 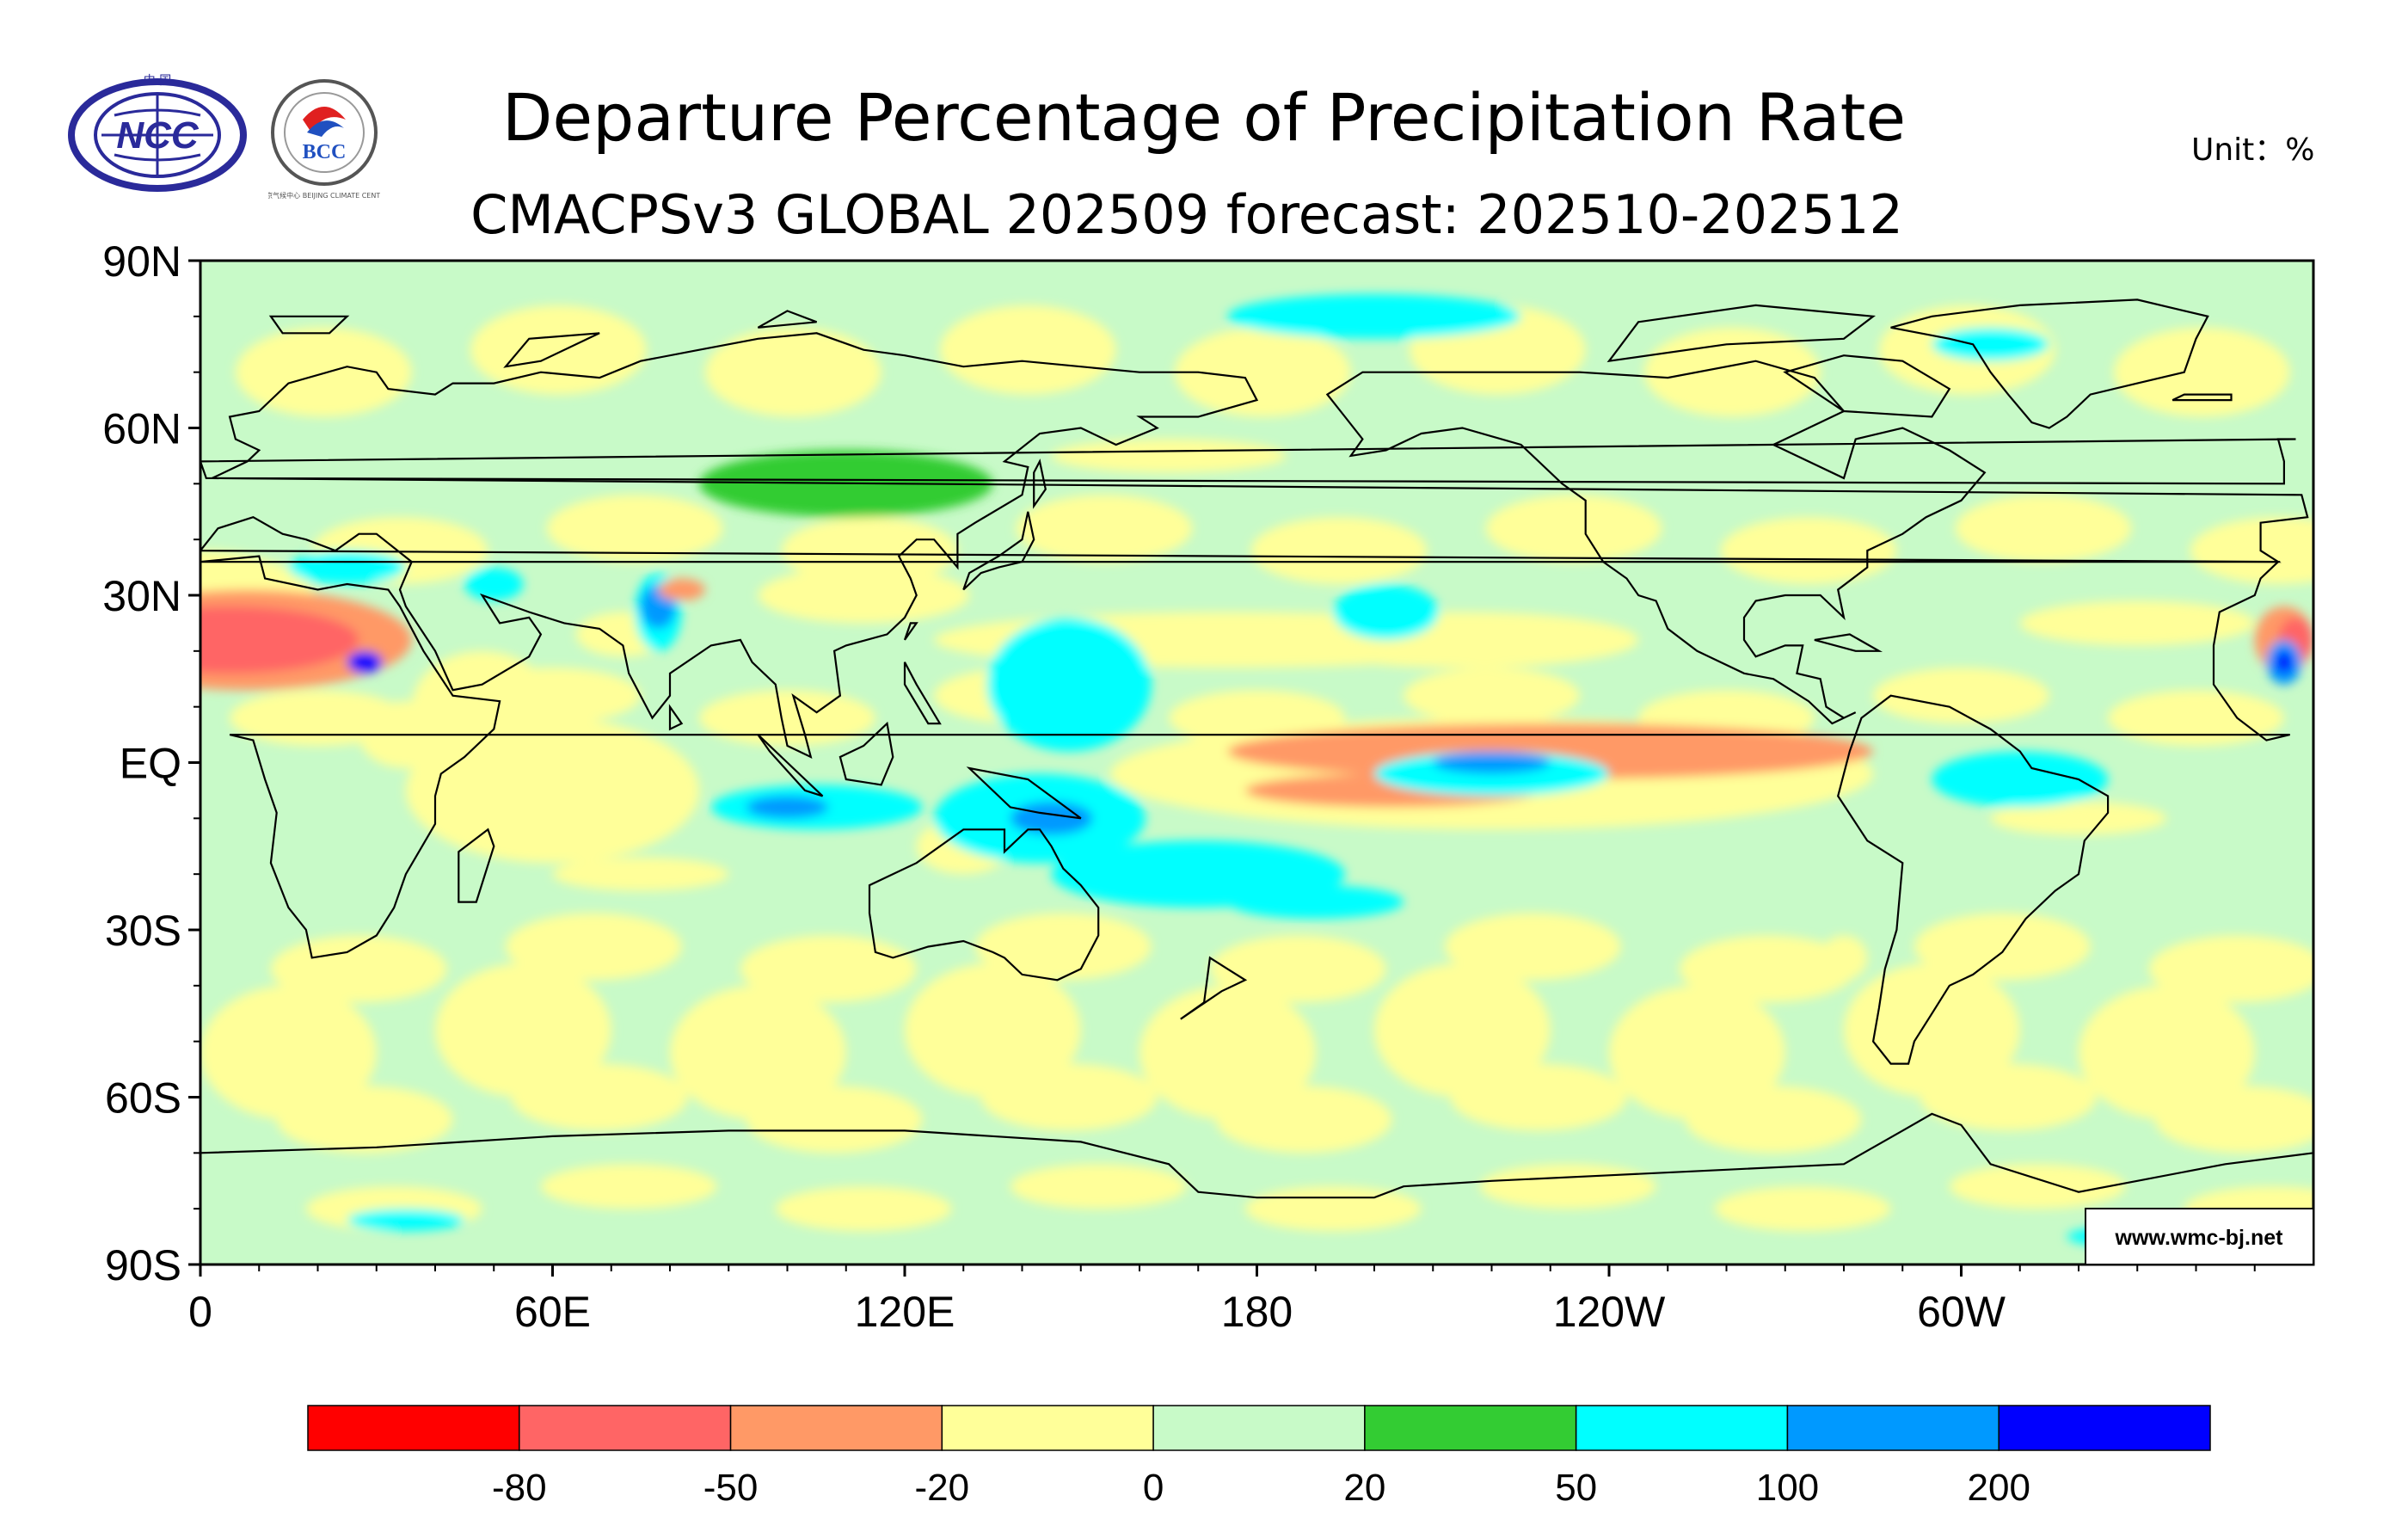 I want to click on lat-label: EQ, so click(x=150, y=764).